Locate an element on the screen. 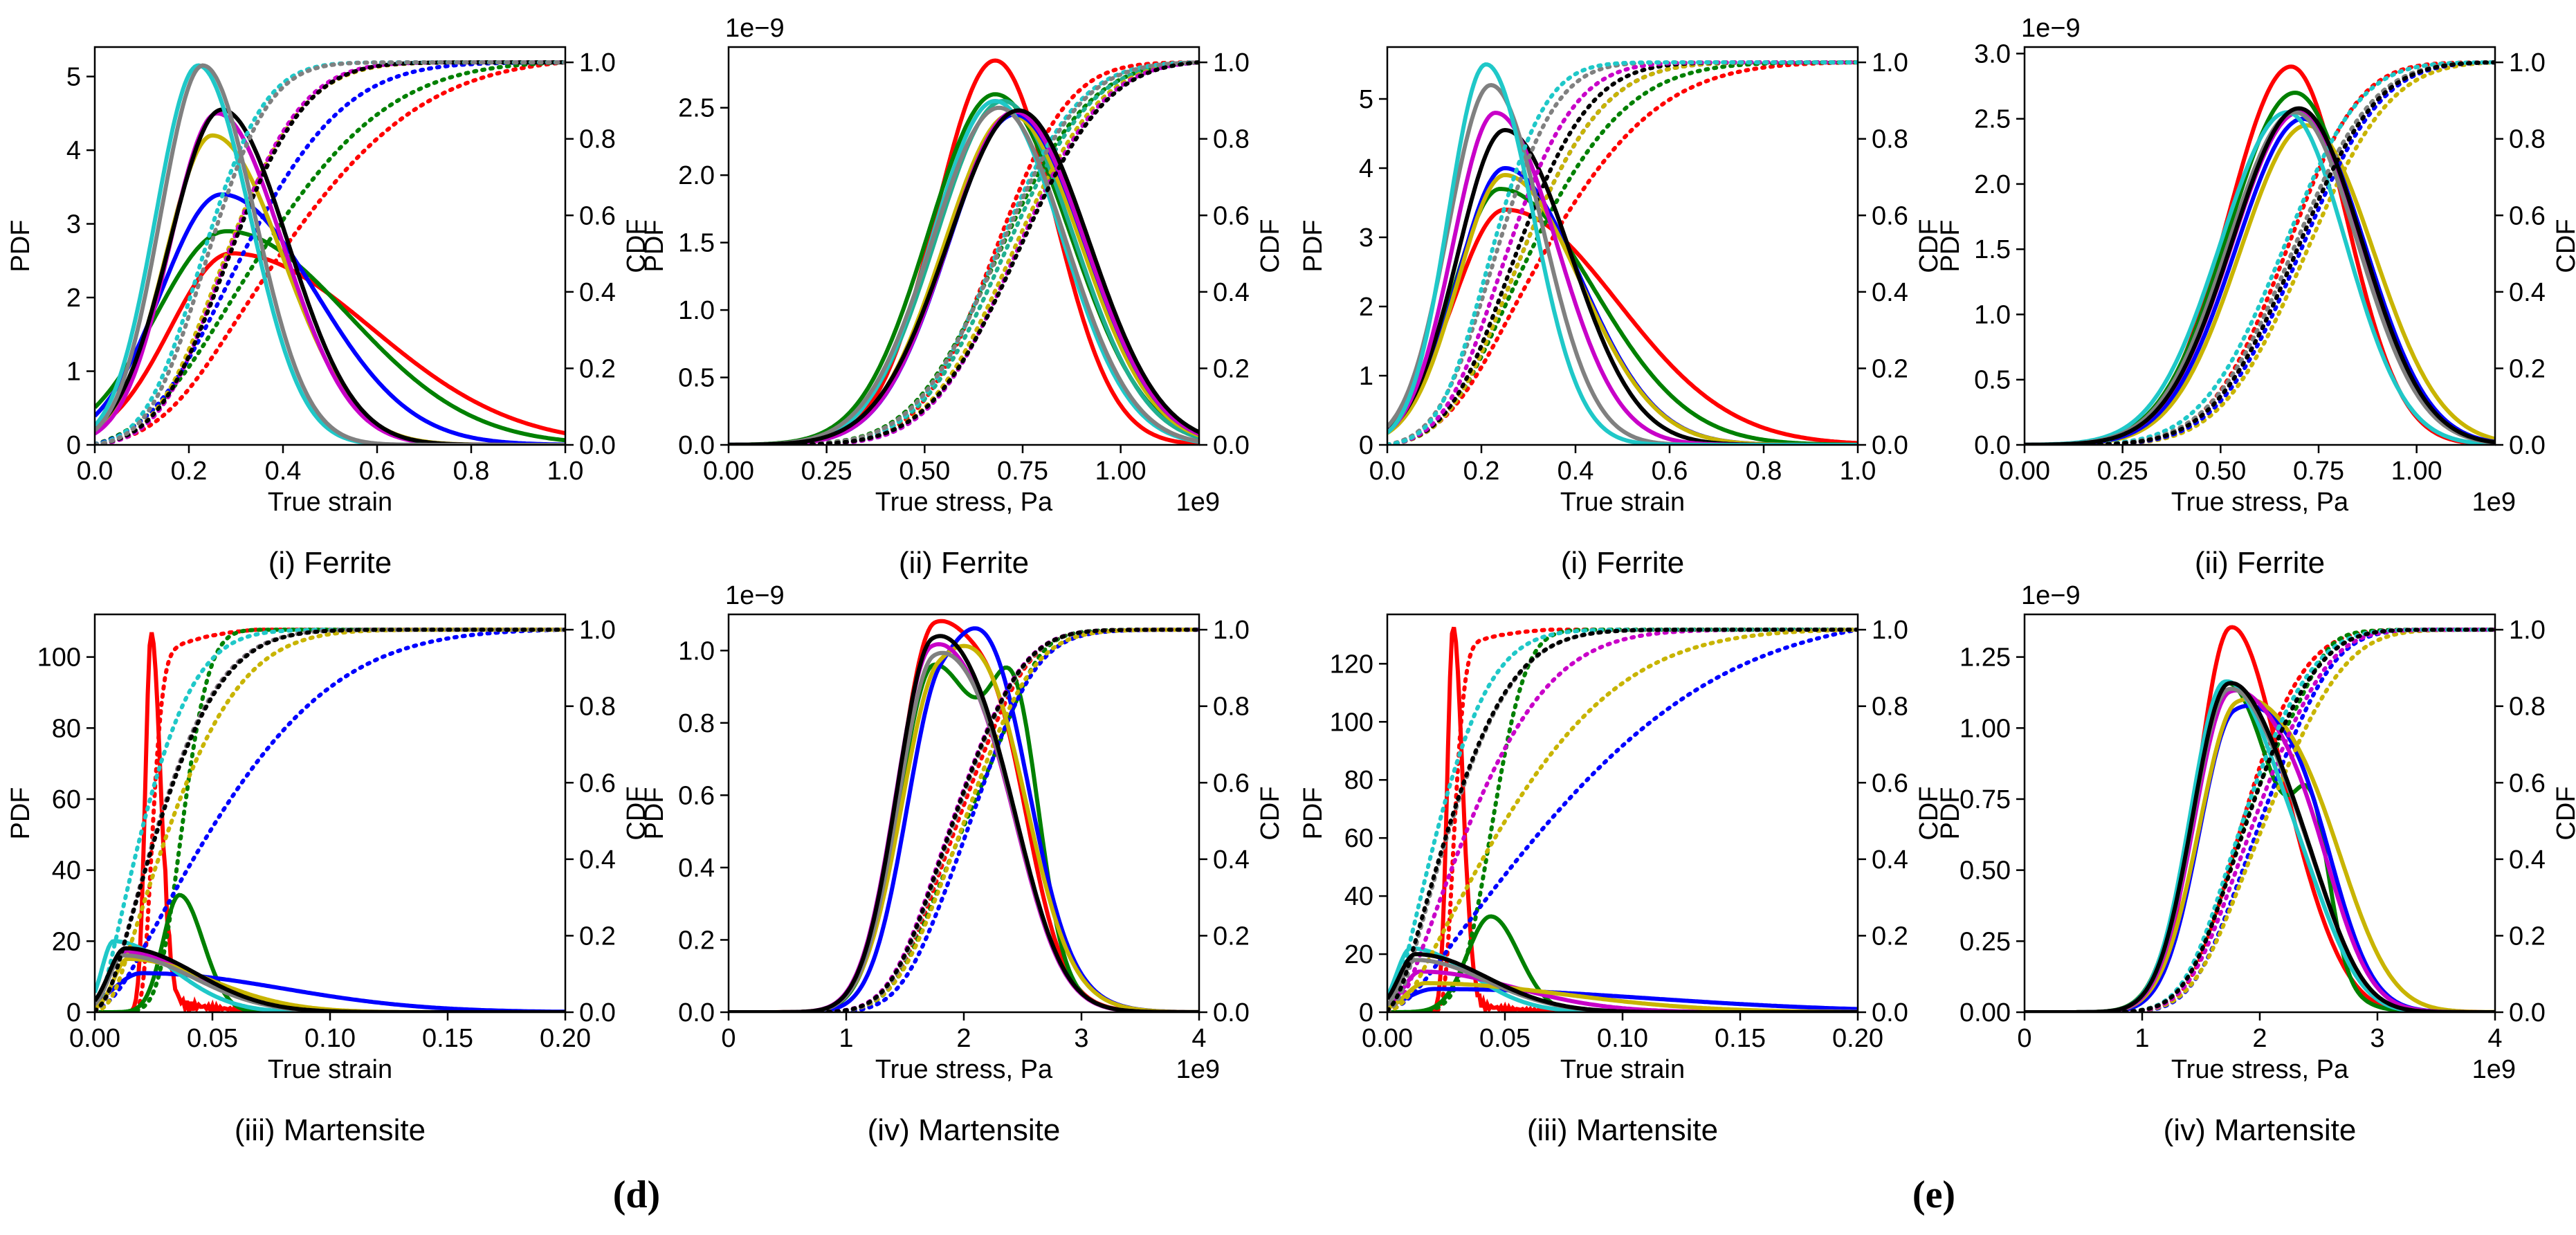 Image resolution: width=2576 pixels, height=1235 pixels. pdf-line-black is located at coordinates (2260, 275).